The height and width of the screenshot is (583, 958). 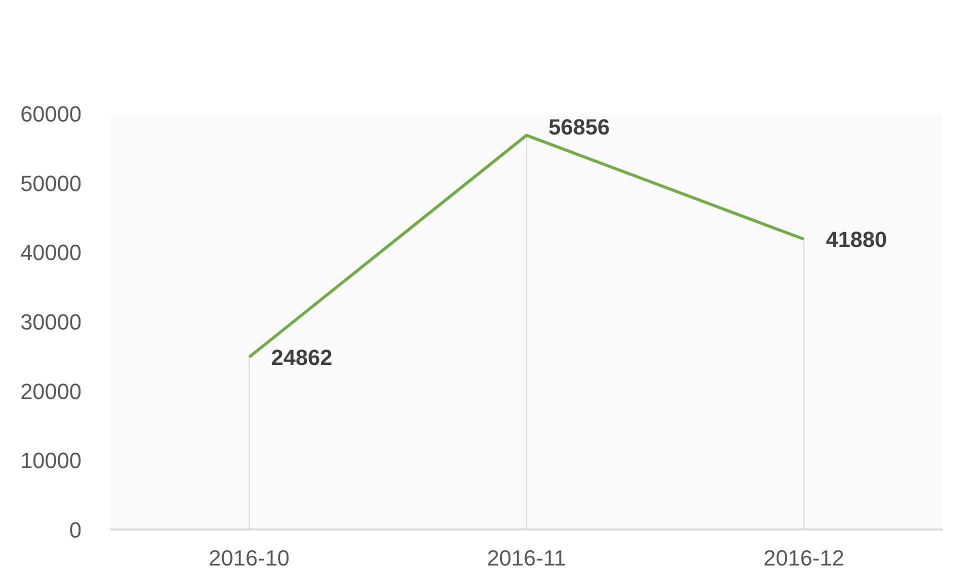 What do you see at coordinates (51, 391) in the screenshot?
I see `y-tick-label: 20000` at bounding box center [51, 391].